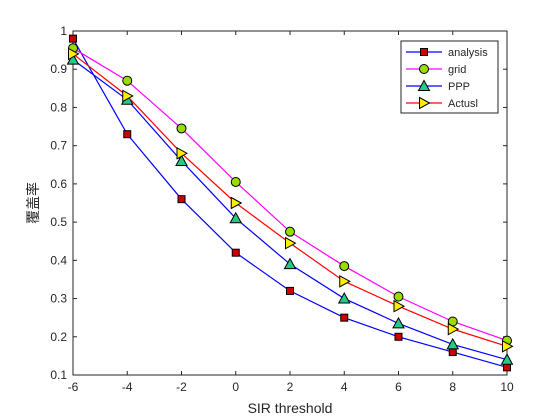 The width and height of the screenshot is (560, 420). I want to click on x-tick-label: -2, so click(181, 387).